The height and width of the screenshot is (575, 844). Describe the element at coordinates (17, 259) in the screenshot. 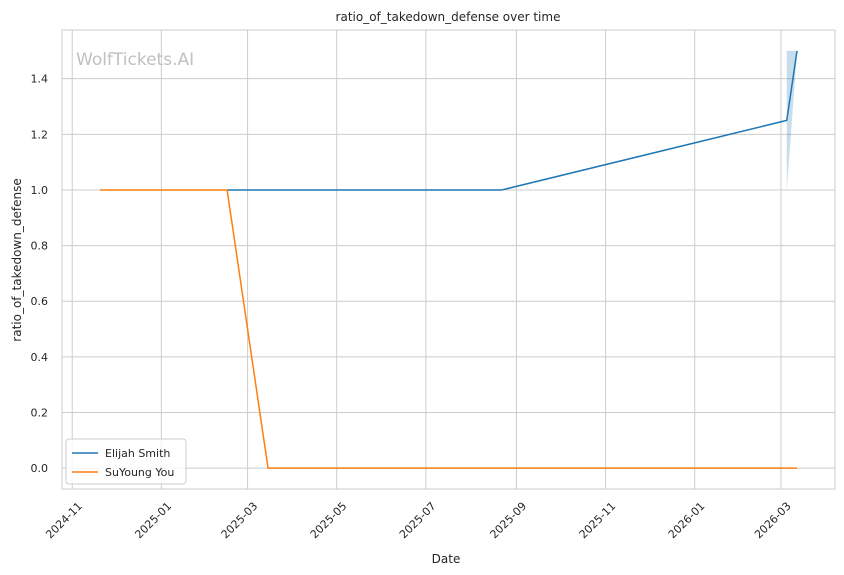

I see `y-axis-label: ratio_of_takedown_defense` at that location.